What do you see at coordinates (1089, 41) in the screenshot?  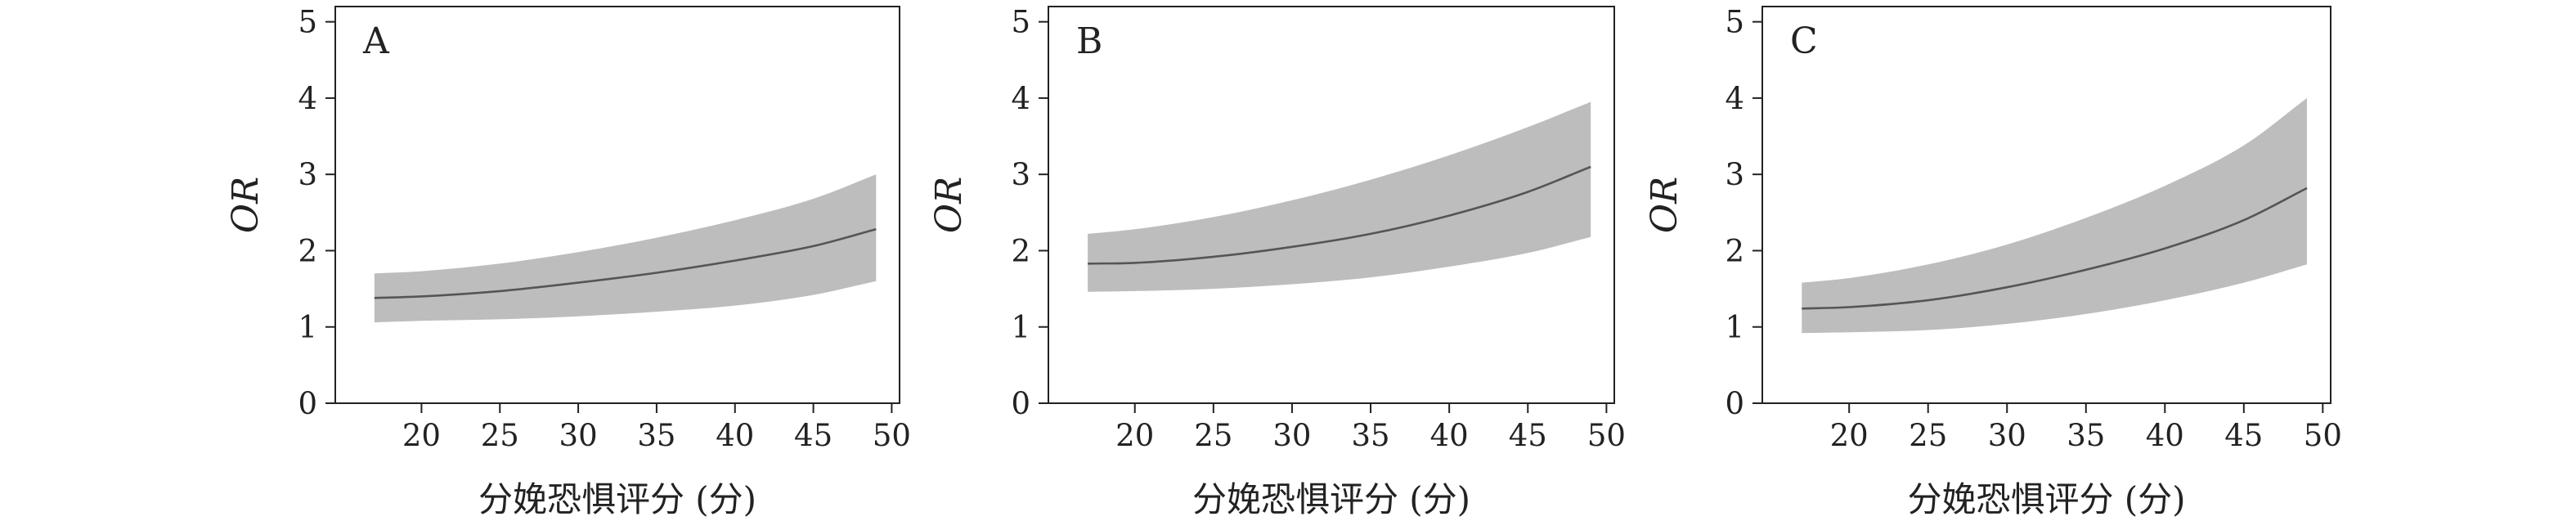 I see `panel-label: B` at bounding box center [1089, 41].